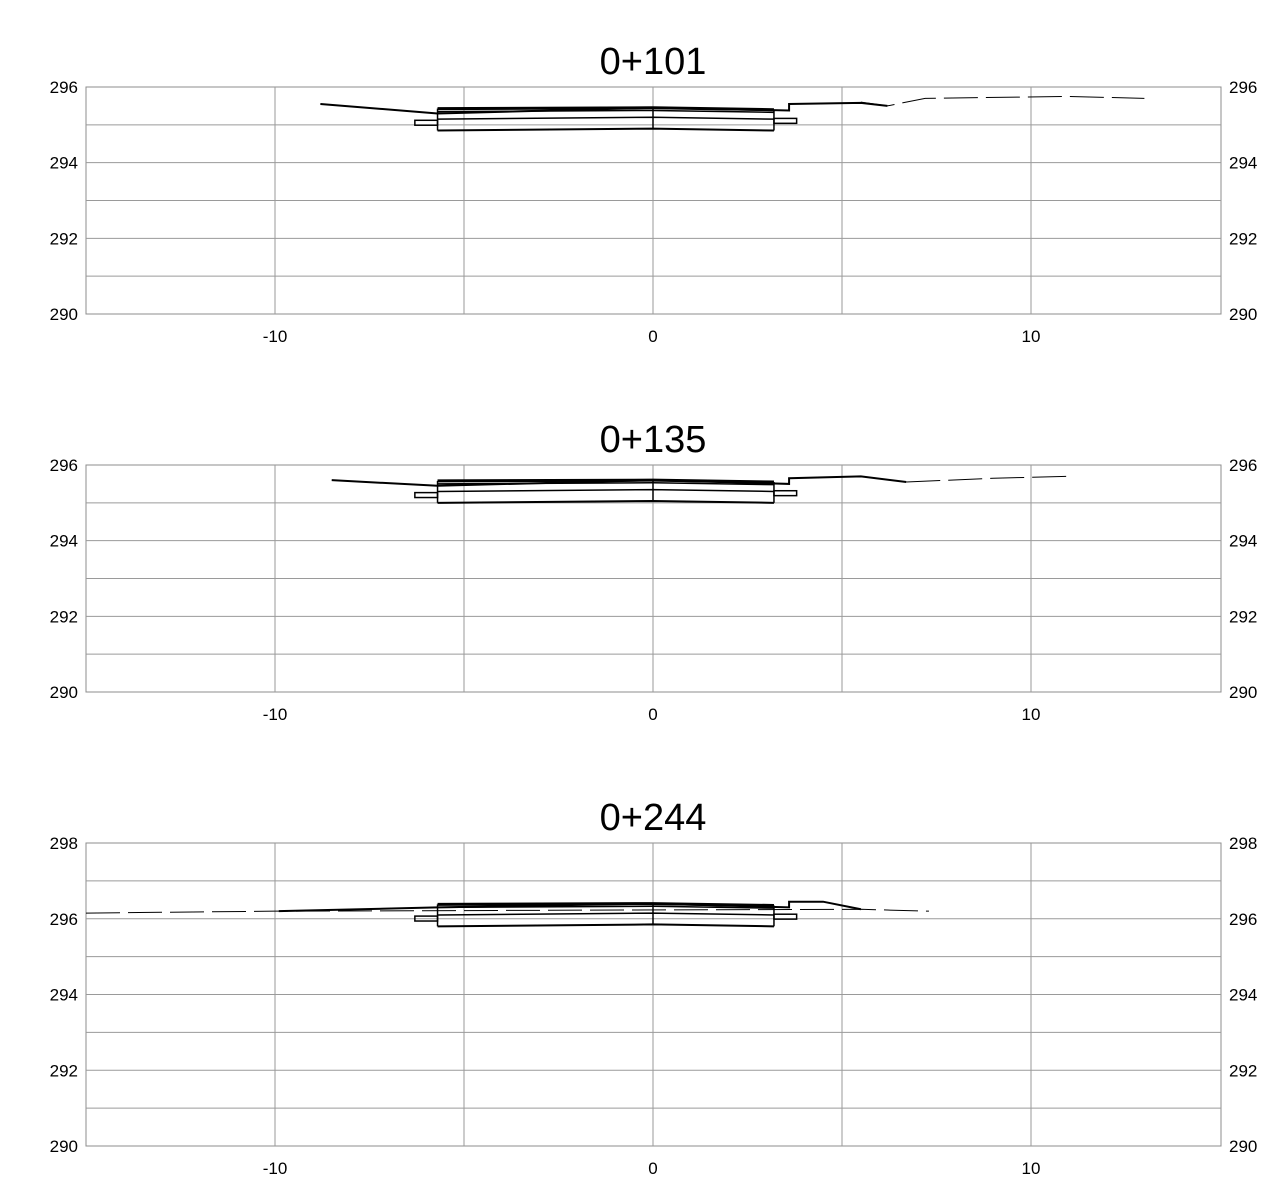  I want to click on section-title: 0+101, so click(653, 62).